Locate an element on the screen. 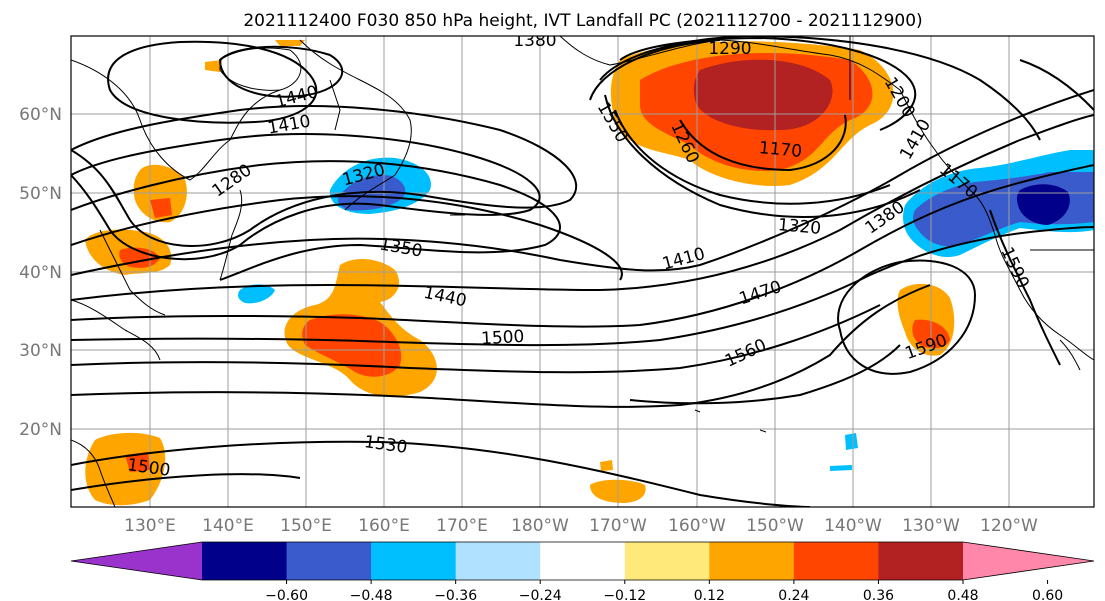 The image size is (1105, 601). lat-label: 40°N is located at coordinates (40, 273).